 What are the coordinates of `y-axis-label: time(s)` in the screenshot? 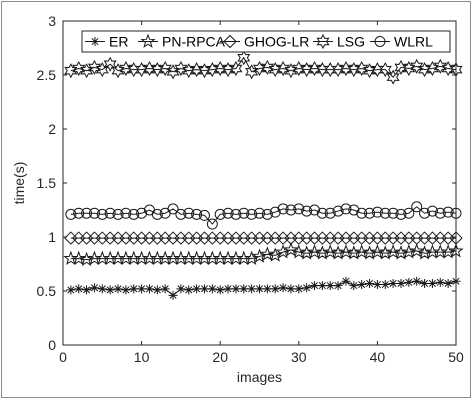 It's located at (19, 183).